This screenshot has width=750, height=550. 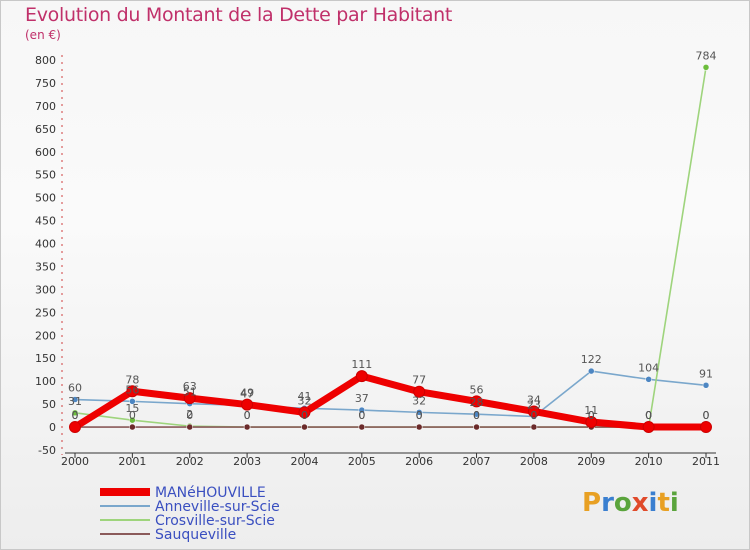 What do you see at coordinates (534, 405) in the screenshot?
I see `data-label: 23` at bounding box center [534, 405].